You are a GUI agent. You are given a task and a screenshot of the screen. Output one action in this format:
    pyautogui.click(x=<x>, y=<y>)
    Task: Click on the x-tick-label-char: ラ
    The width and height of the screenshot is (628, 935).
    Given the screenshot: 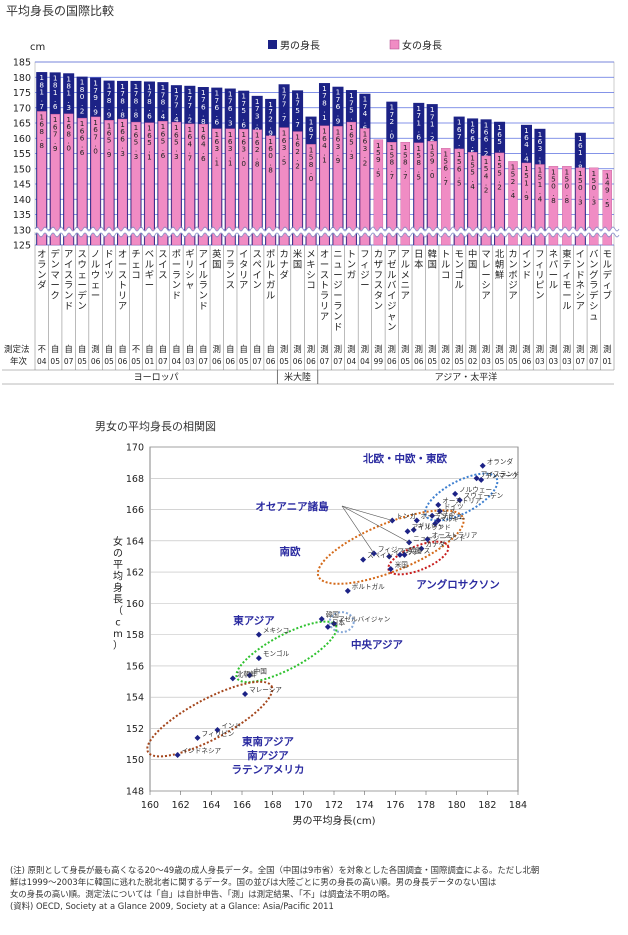 What is the action you would take?
    pyautogui.click(x=337, y=306)
    